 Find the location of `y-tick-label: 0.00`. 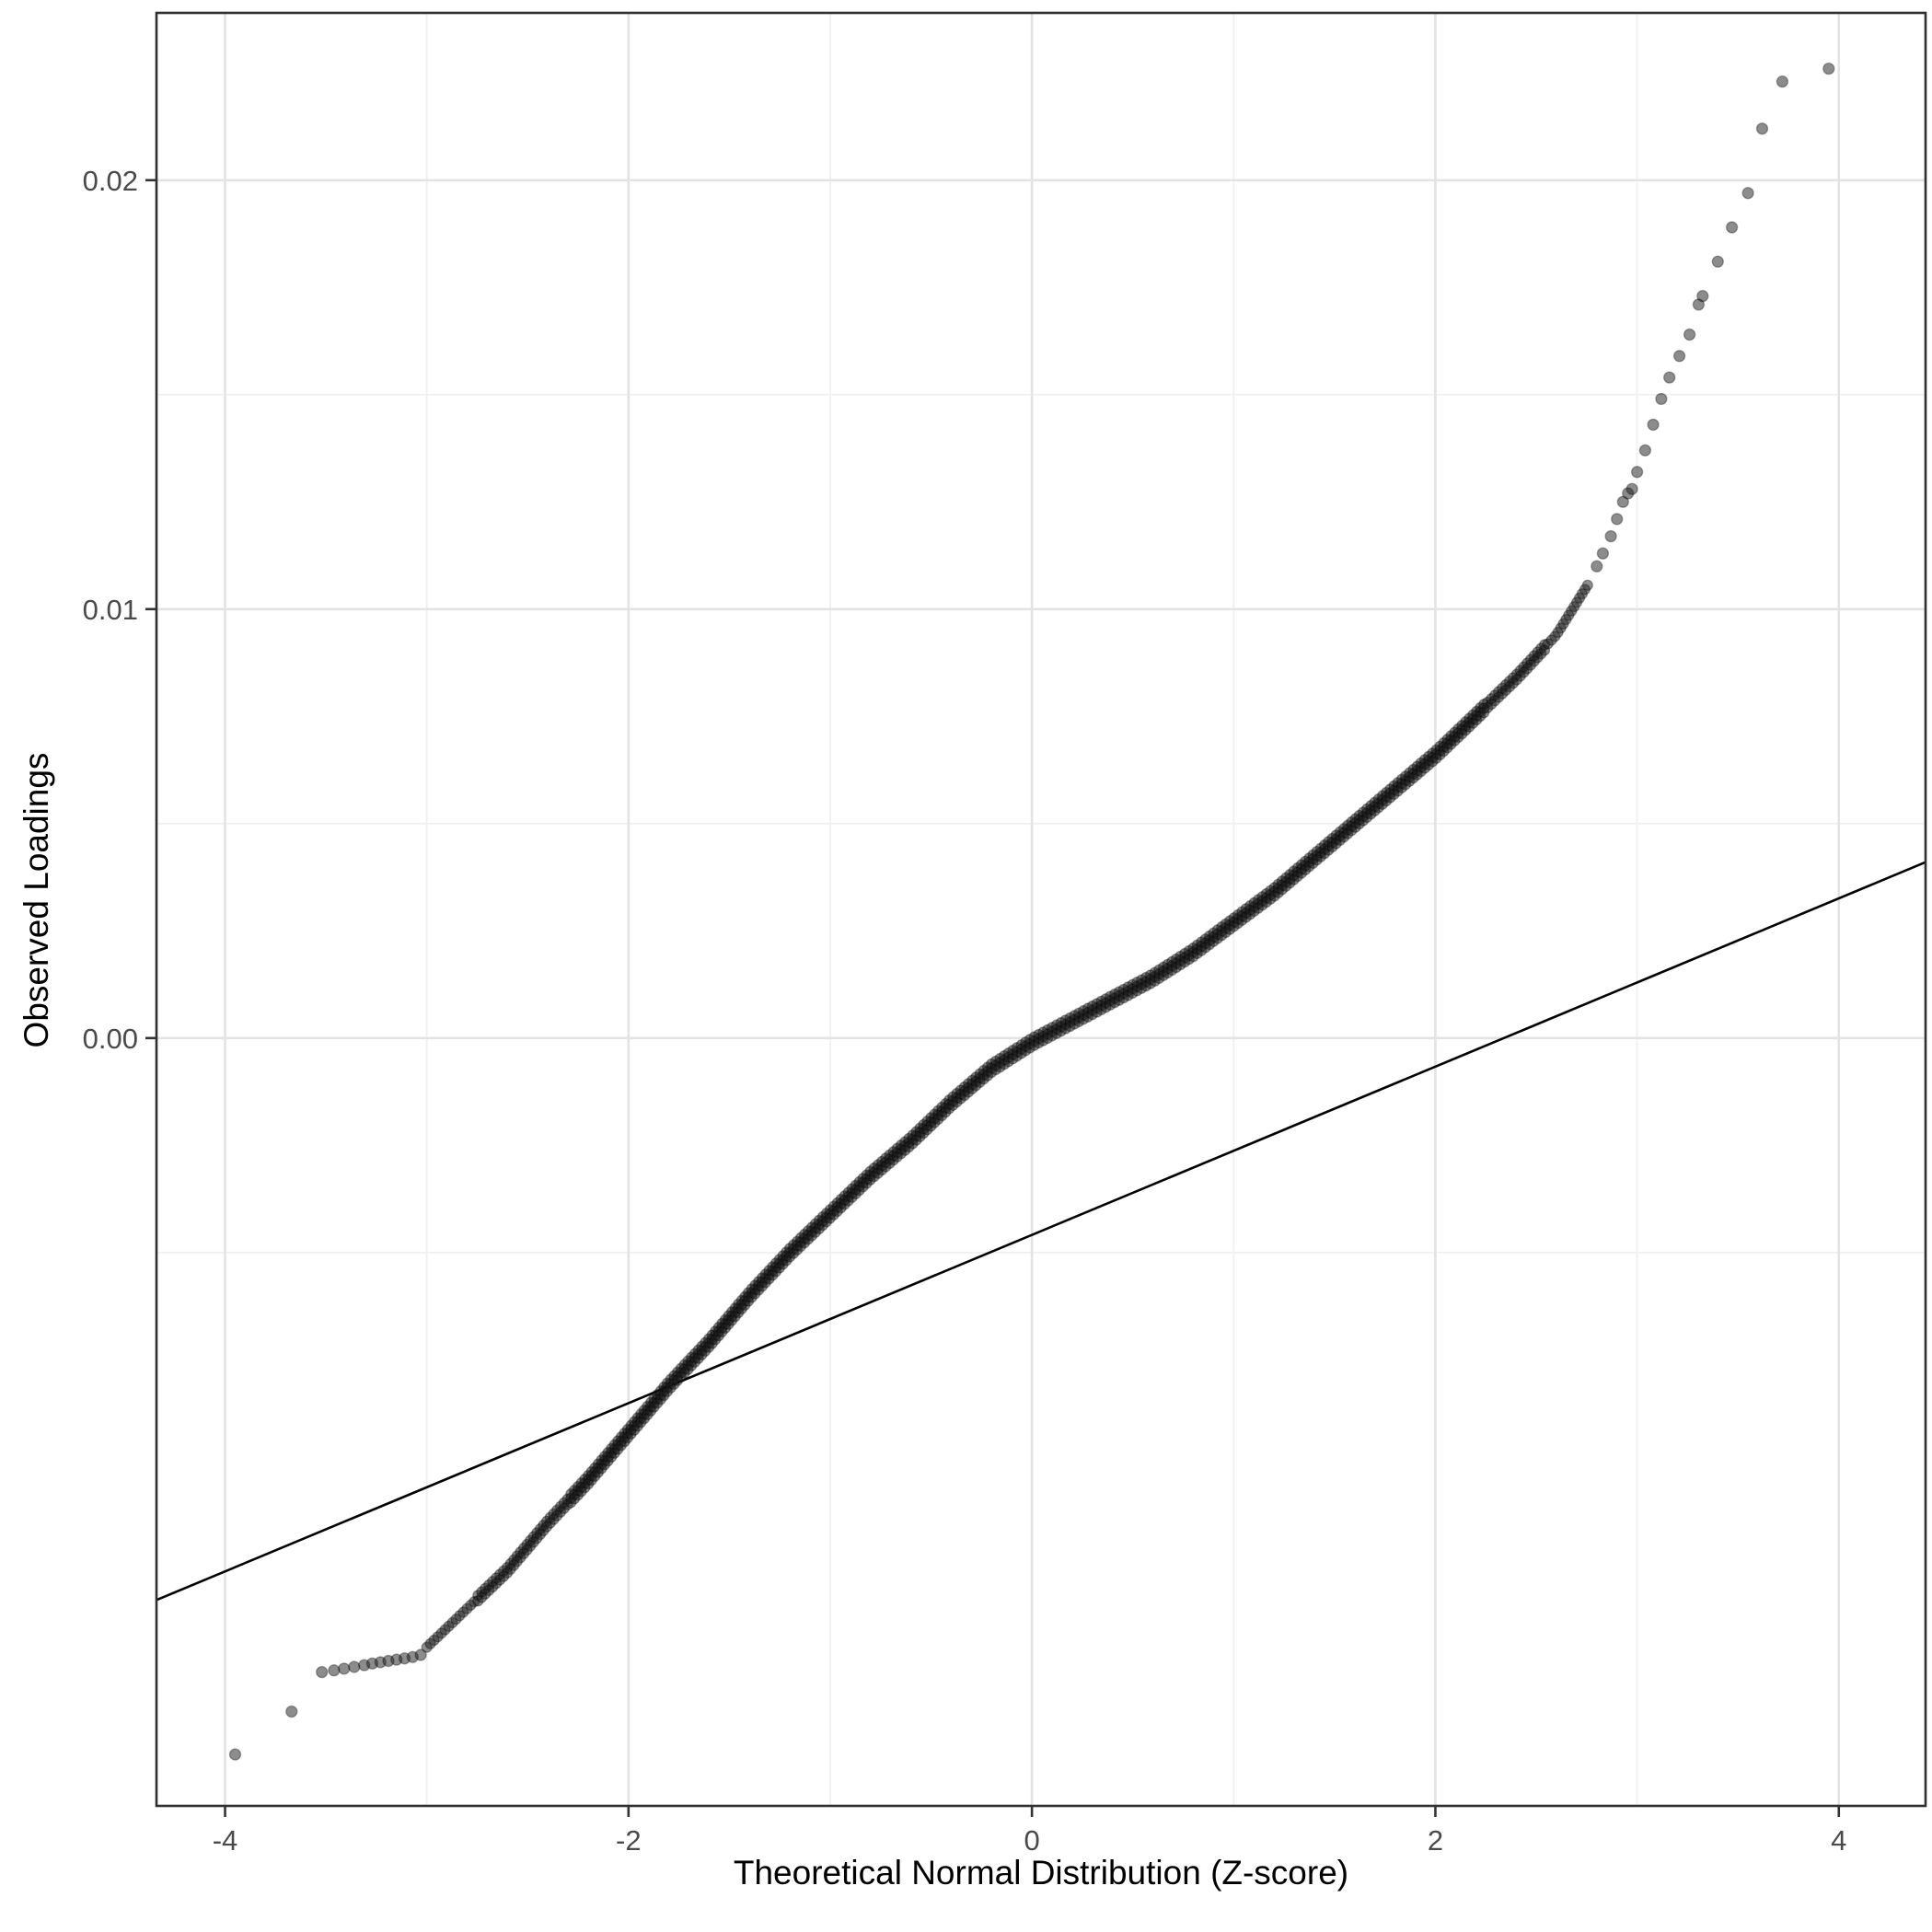

y-tick-label: 0.00 is located at coordinates (111, 1039).